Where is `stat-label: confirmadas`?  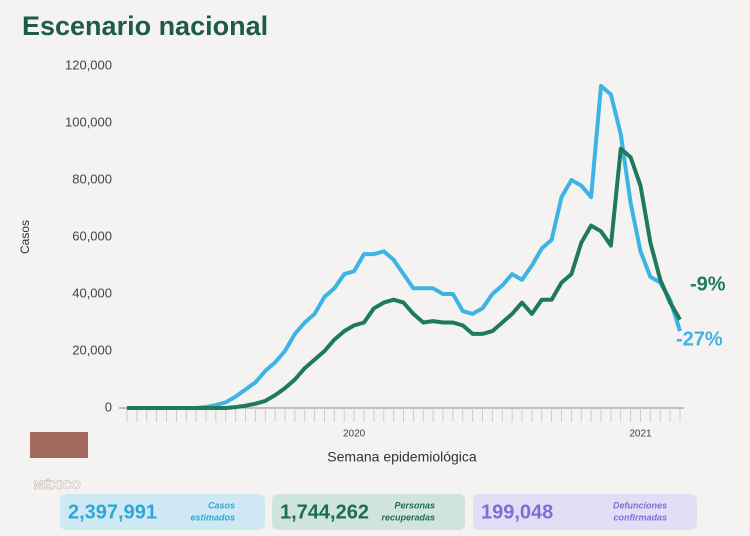 stat-label: confirmadas is located at coordinates (640, 517).